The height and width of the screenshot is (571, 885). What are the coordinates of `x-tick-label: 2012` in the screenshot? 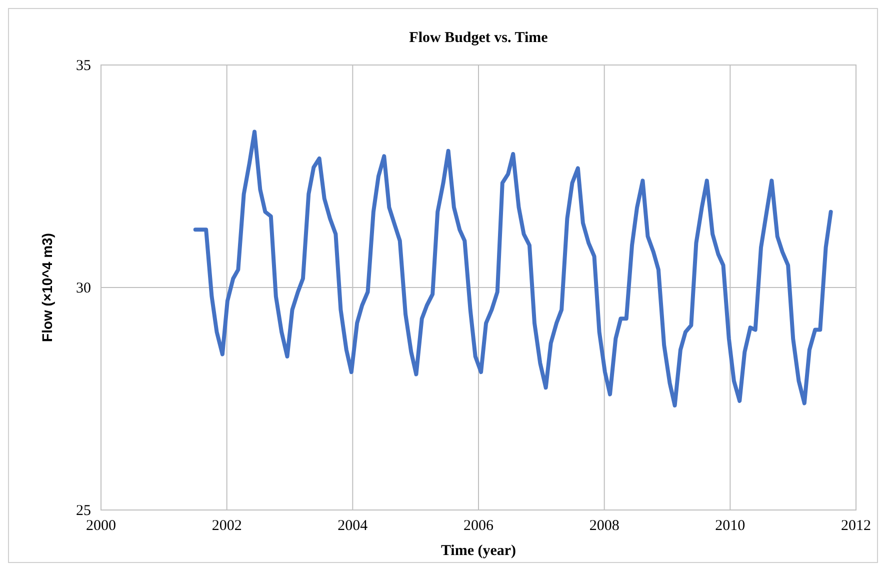 It's located at (856, 526).